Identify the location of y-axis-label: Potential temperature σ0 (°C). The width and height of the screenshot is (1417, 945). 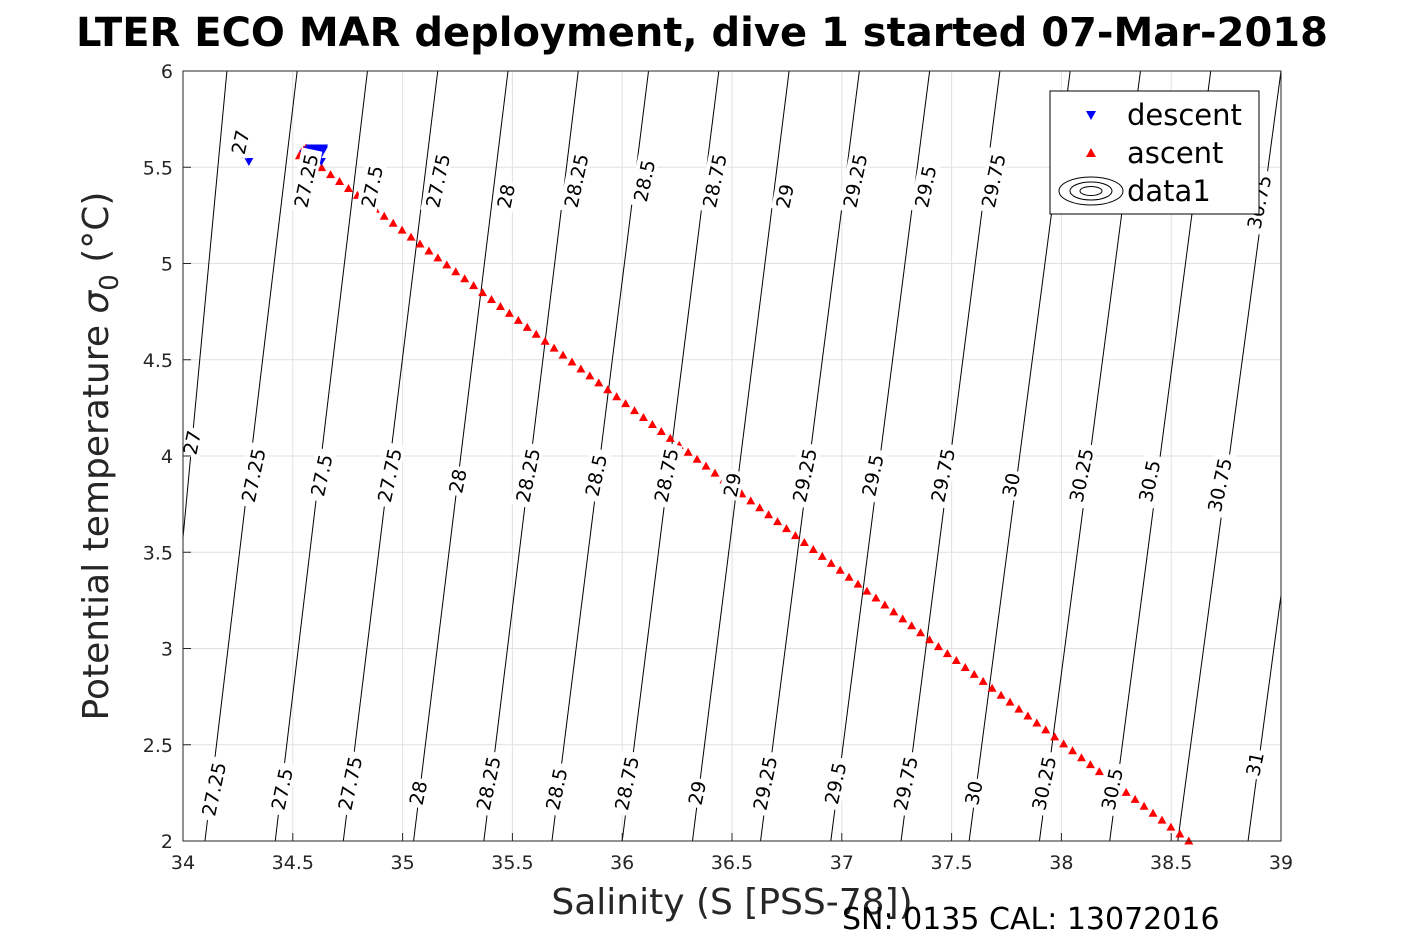
(100, 456).